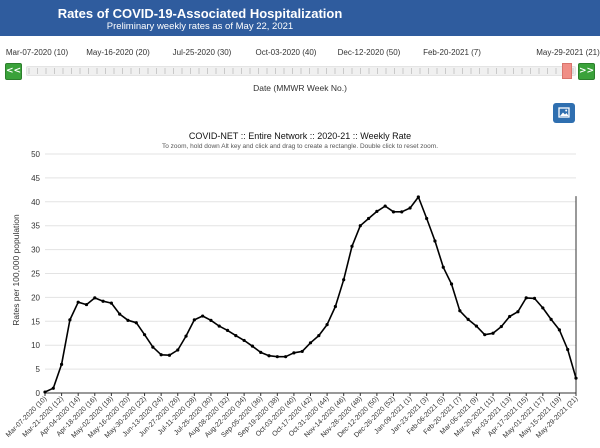  I want to click on slider-tick-label: Jul-25-2020 (30), so click(202, 52).